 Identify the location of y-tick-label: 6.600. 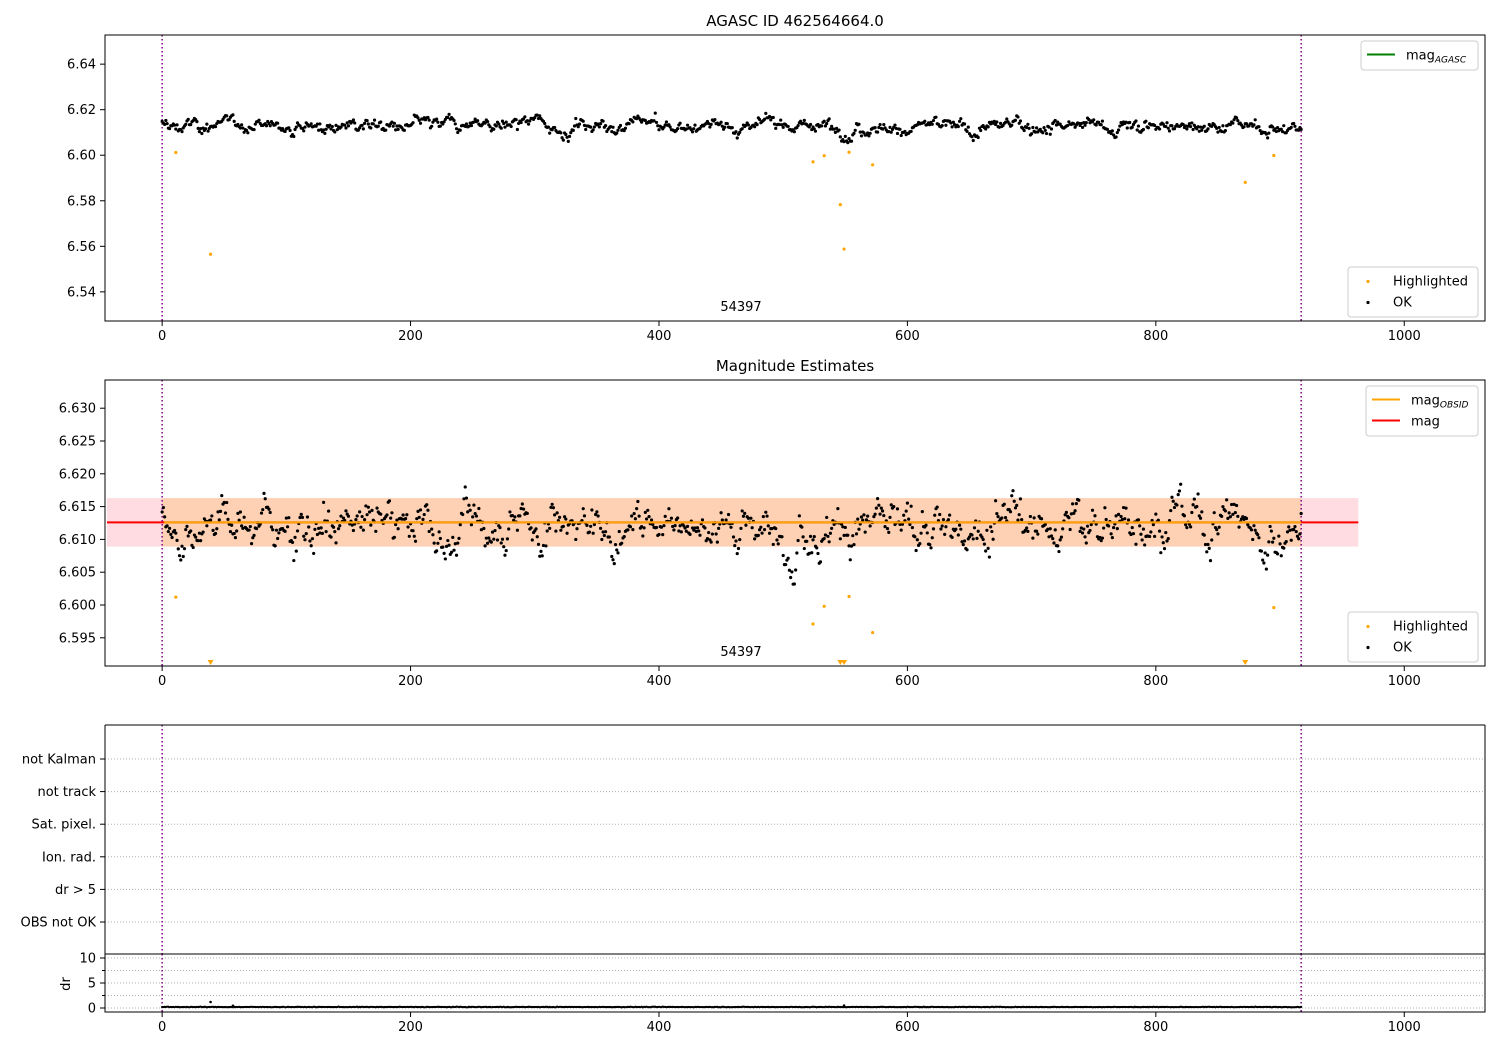
(77, 605).